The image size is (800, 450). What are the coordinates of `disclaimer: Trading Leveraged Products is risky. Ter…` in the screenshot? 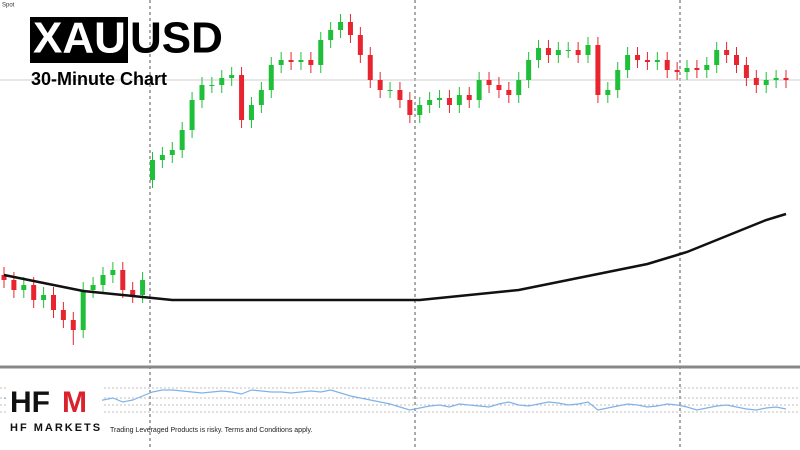 It's located at (211, 430).